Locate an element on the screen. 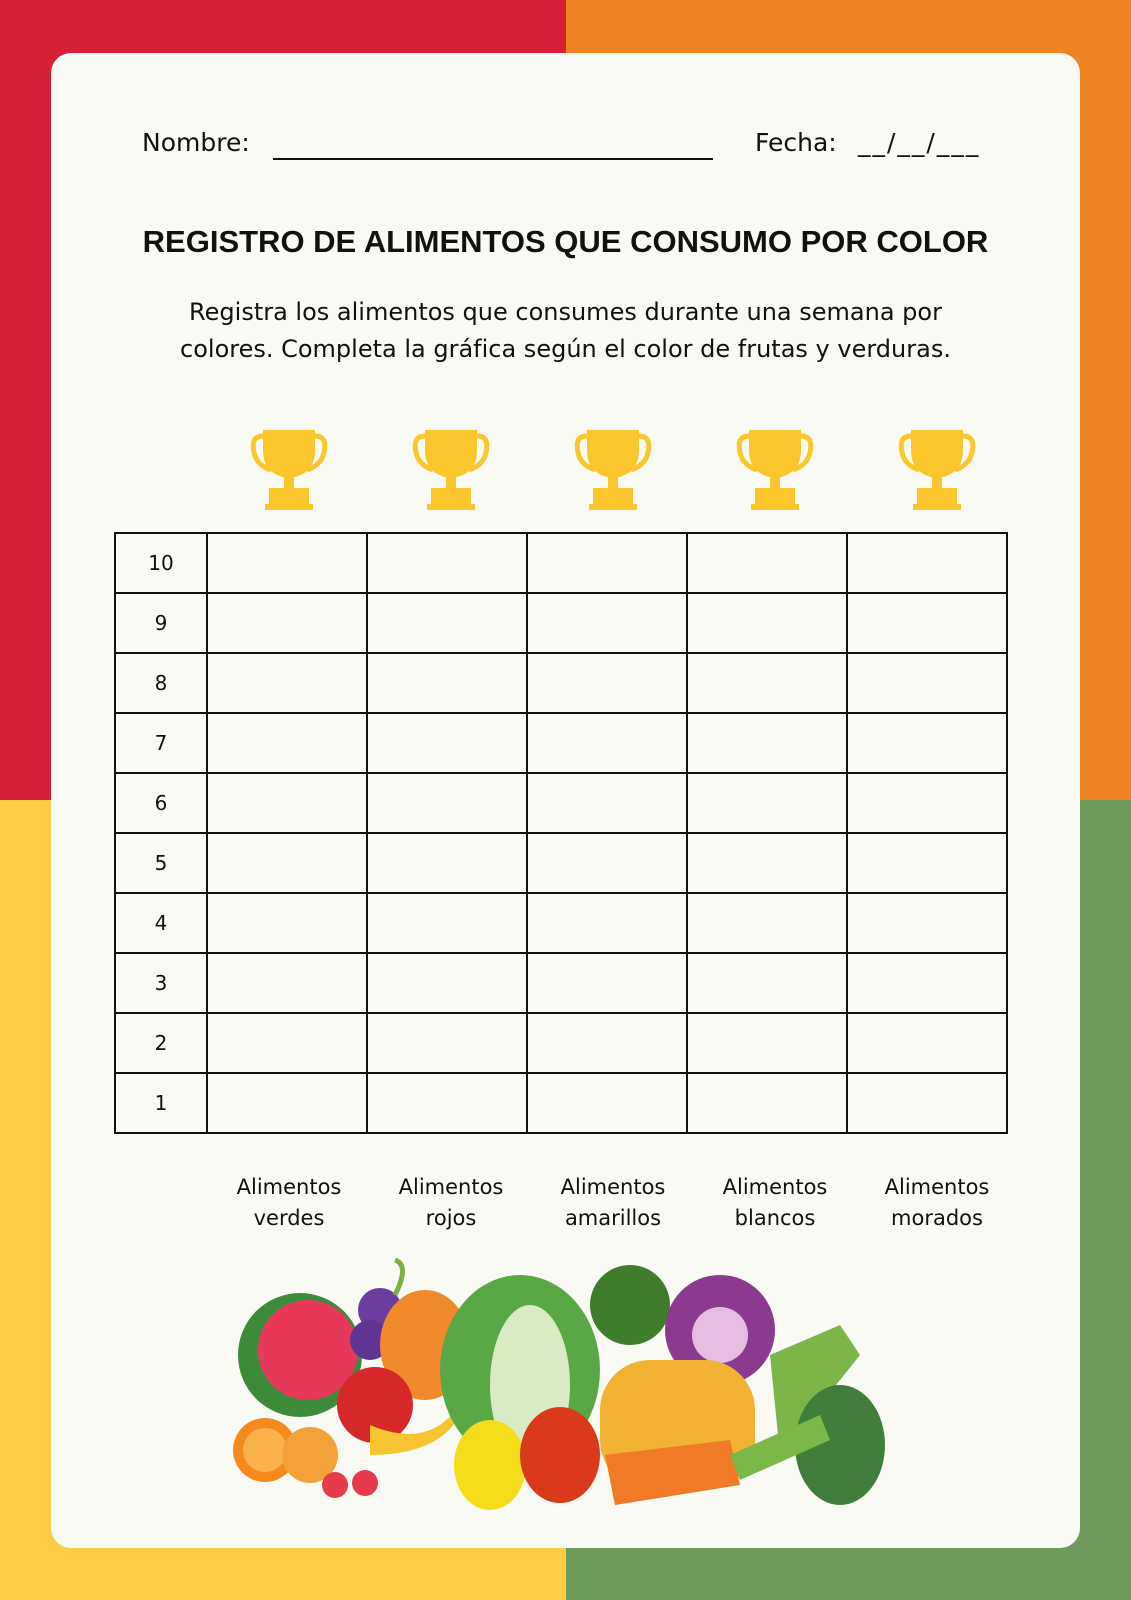  row-label: 4 is located at coordinates (161, 923).